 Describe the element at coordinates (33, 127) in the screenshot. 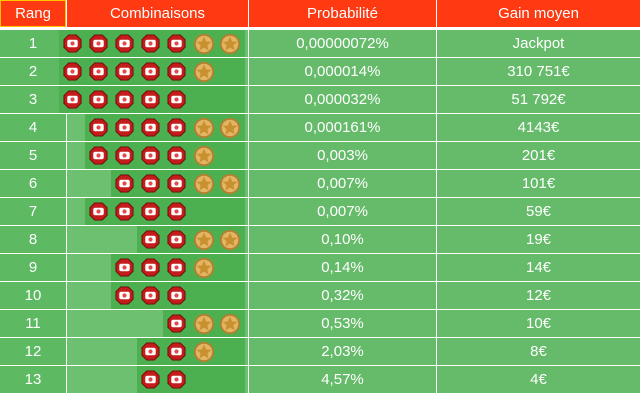

I see `rang-cell: 4` at that location.